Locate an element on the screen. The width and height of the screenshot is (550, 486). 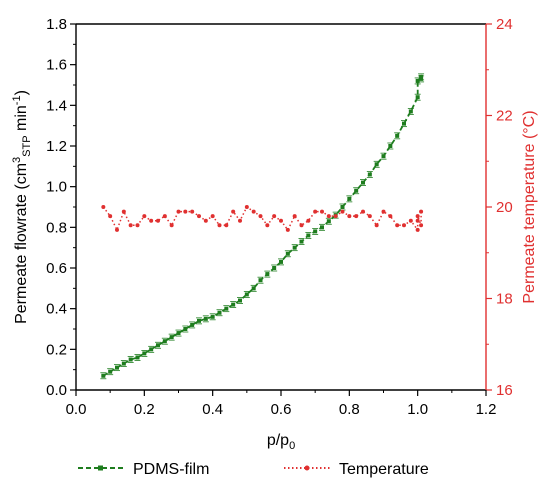
legend-label-pdms-film: PDMS-film is located at coordinates (171, 469).